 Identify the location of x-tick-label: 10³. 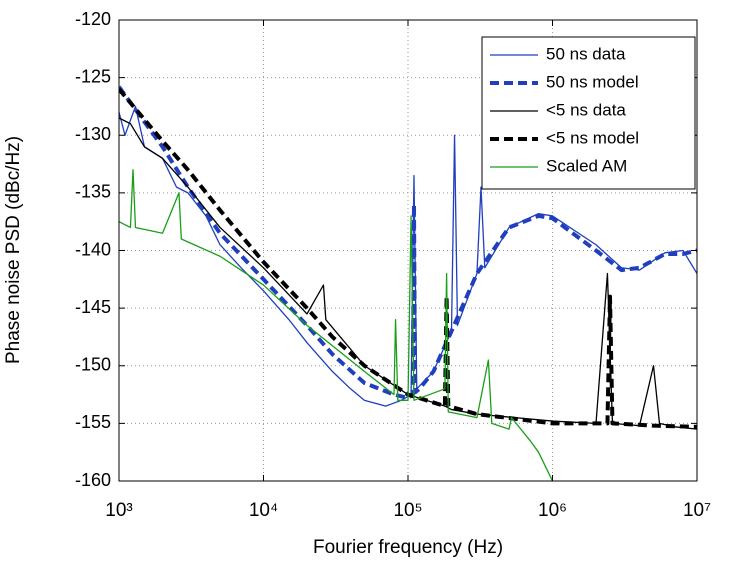
(118, 510).